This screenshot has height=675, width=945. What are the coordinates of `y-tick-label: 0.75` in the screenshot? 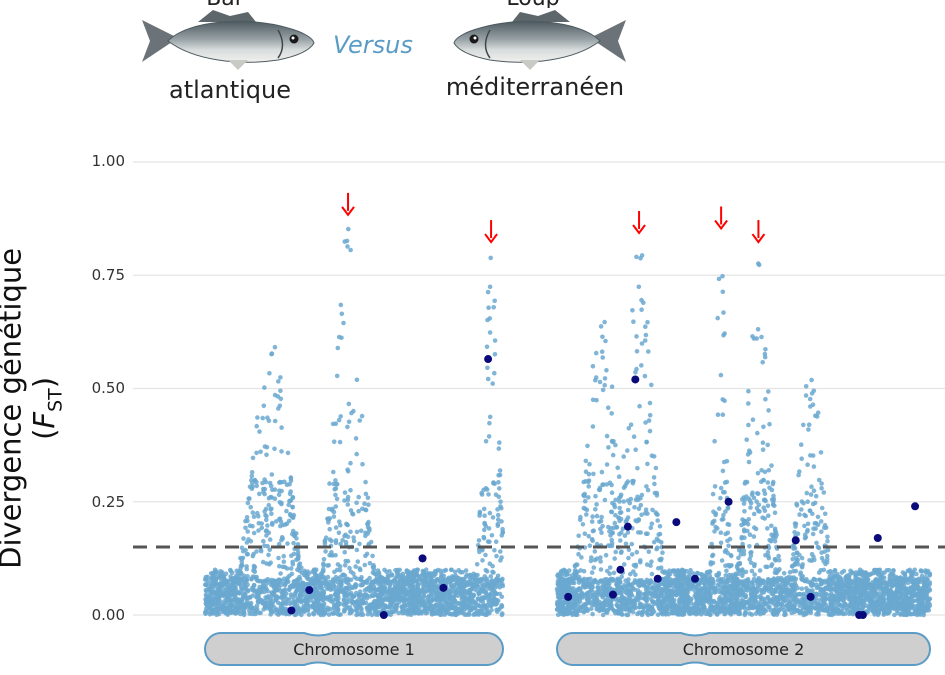 It's located at (108, 275).